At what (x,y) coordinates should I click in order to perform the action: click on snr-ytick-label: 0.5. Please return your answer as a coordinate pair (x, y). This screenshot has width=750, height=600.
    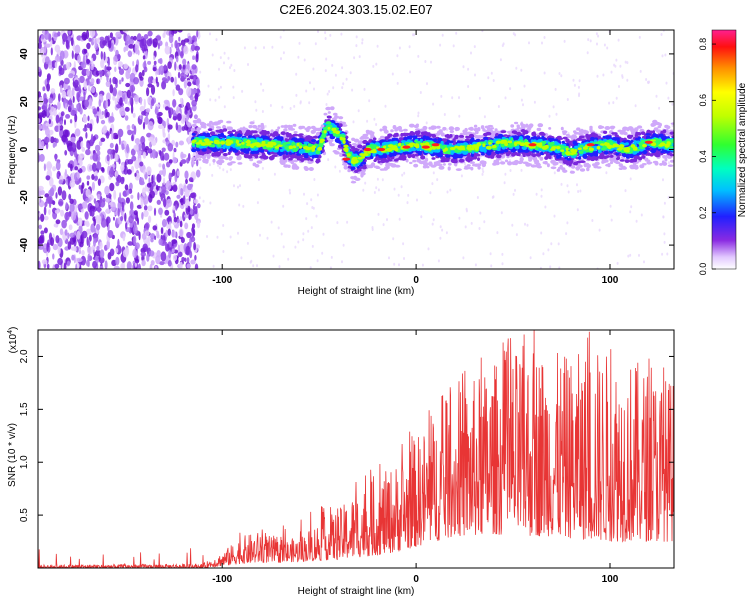
    Looking at the image, I should click on (24, 515).